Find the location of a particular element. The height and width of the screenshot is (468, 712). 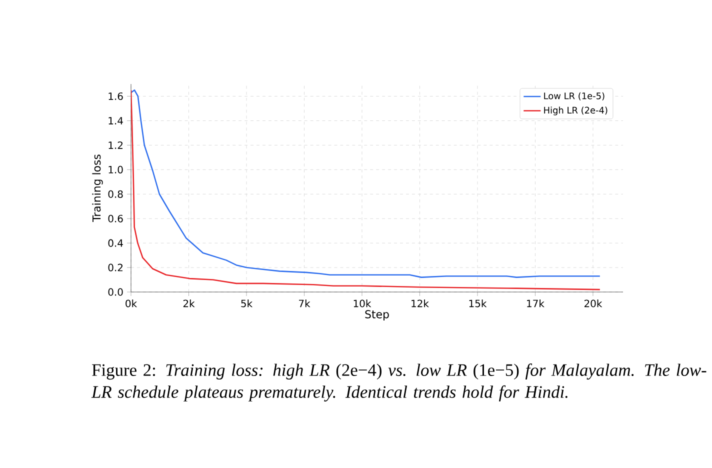

y-tick-label: 0.0 is located at coordinates (115, 292).